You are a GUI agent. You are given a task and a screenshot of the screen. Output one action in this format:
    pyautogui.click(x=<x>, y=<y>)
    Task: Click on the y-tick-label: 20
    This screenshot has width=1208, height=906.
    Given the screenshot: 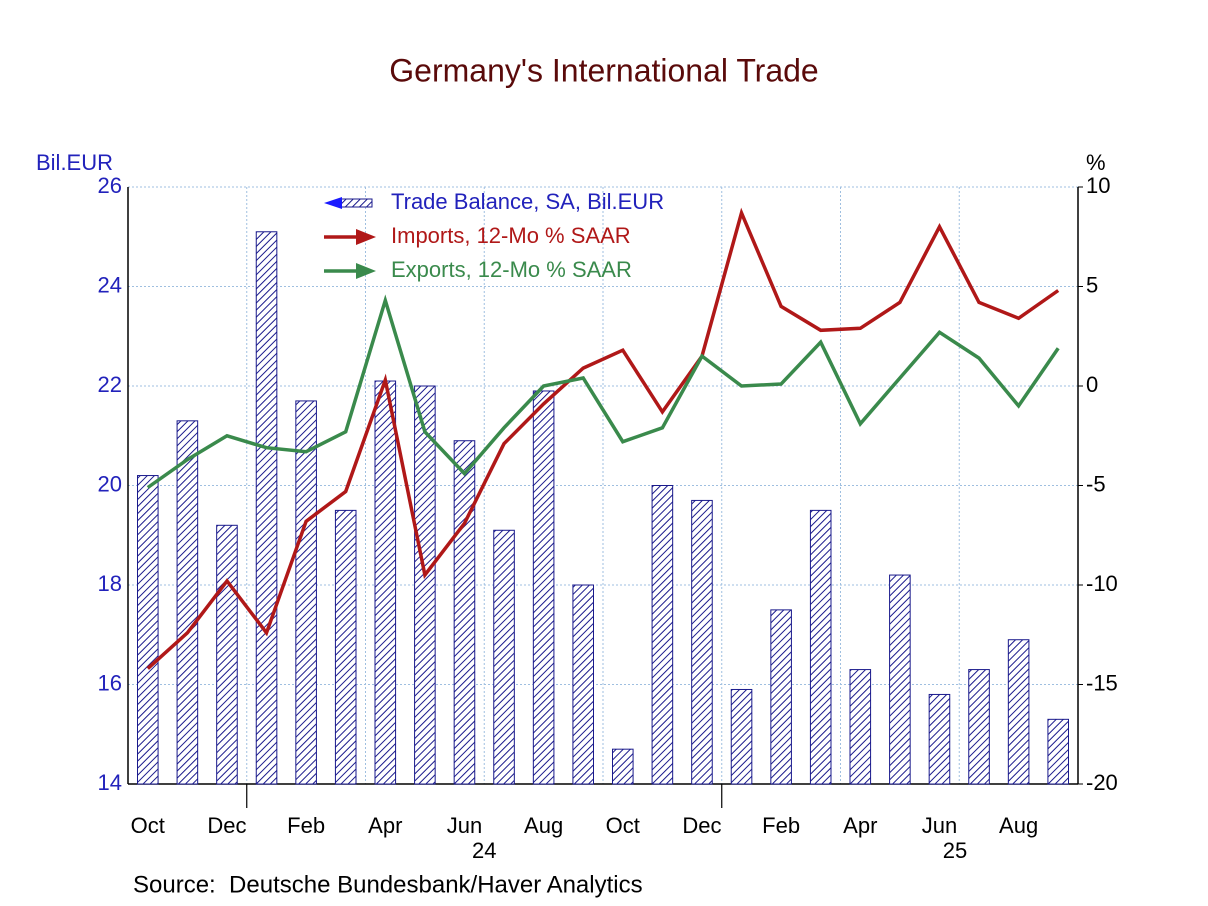 What is the action you would take?
    pyautogui.click(x=110, y=483)
    